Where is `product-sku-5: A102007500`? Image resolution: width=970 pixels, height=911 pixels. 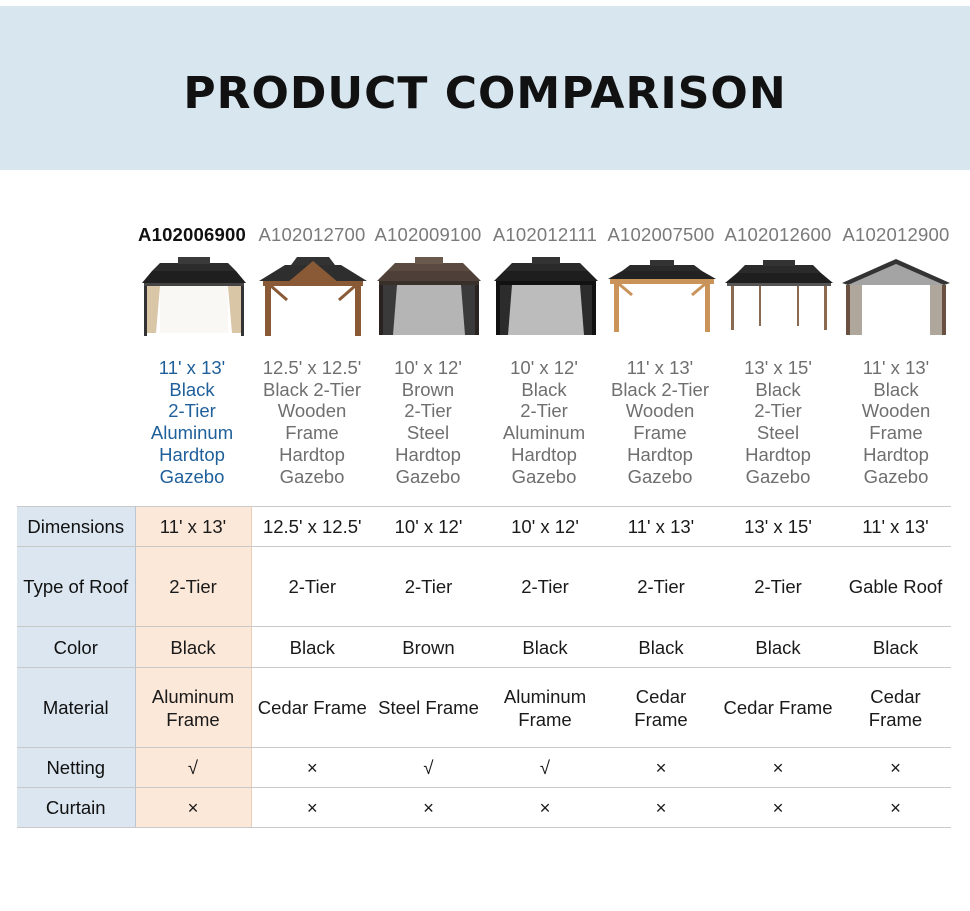
product-sku-5: A102007500 is located at coordinates (661, 234).